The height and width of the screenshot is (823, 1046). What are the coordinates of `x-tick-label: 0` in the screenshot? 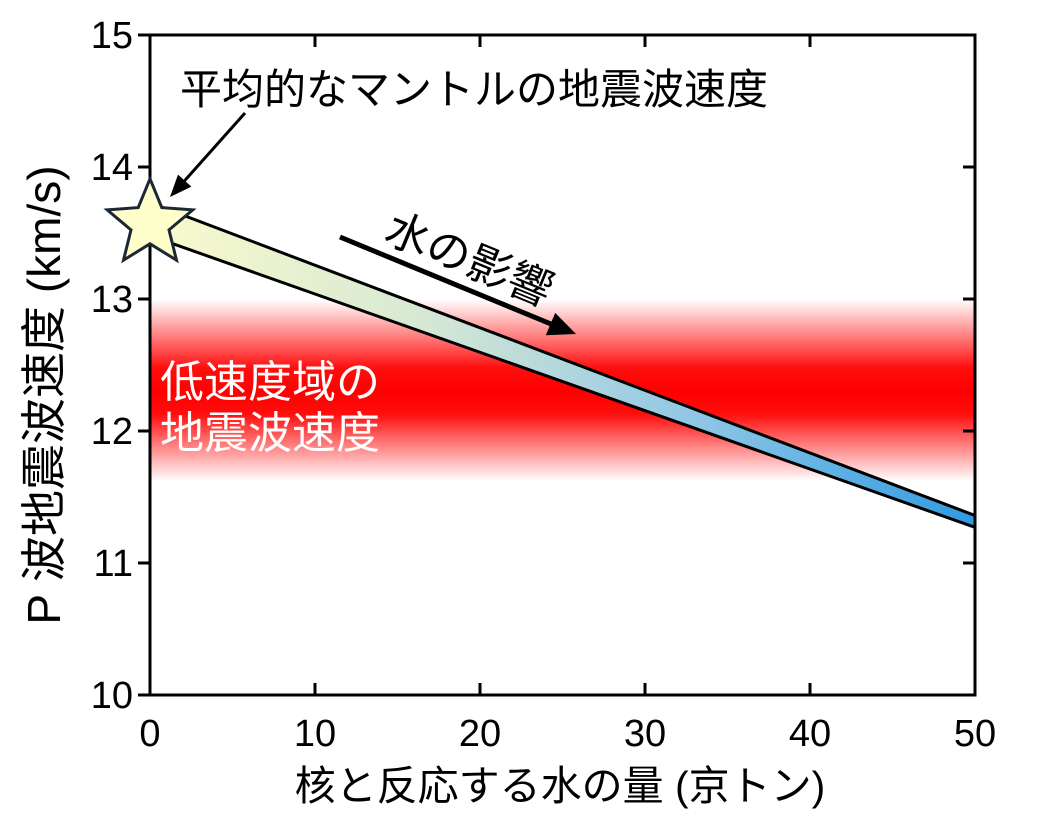 It's located at (149, 734).